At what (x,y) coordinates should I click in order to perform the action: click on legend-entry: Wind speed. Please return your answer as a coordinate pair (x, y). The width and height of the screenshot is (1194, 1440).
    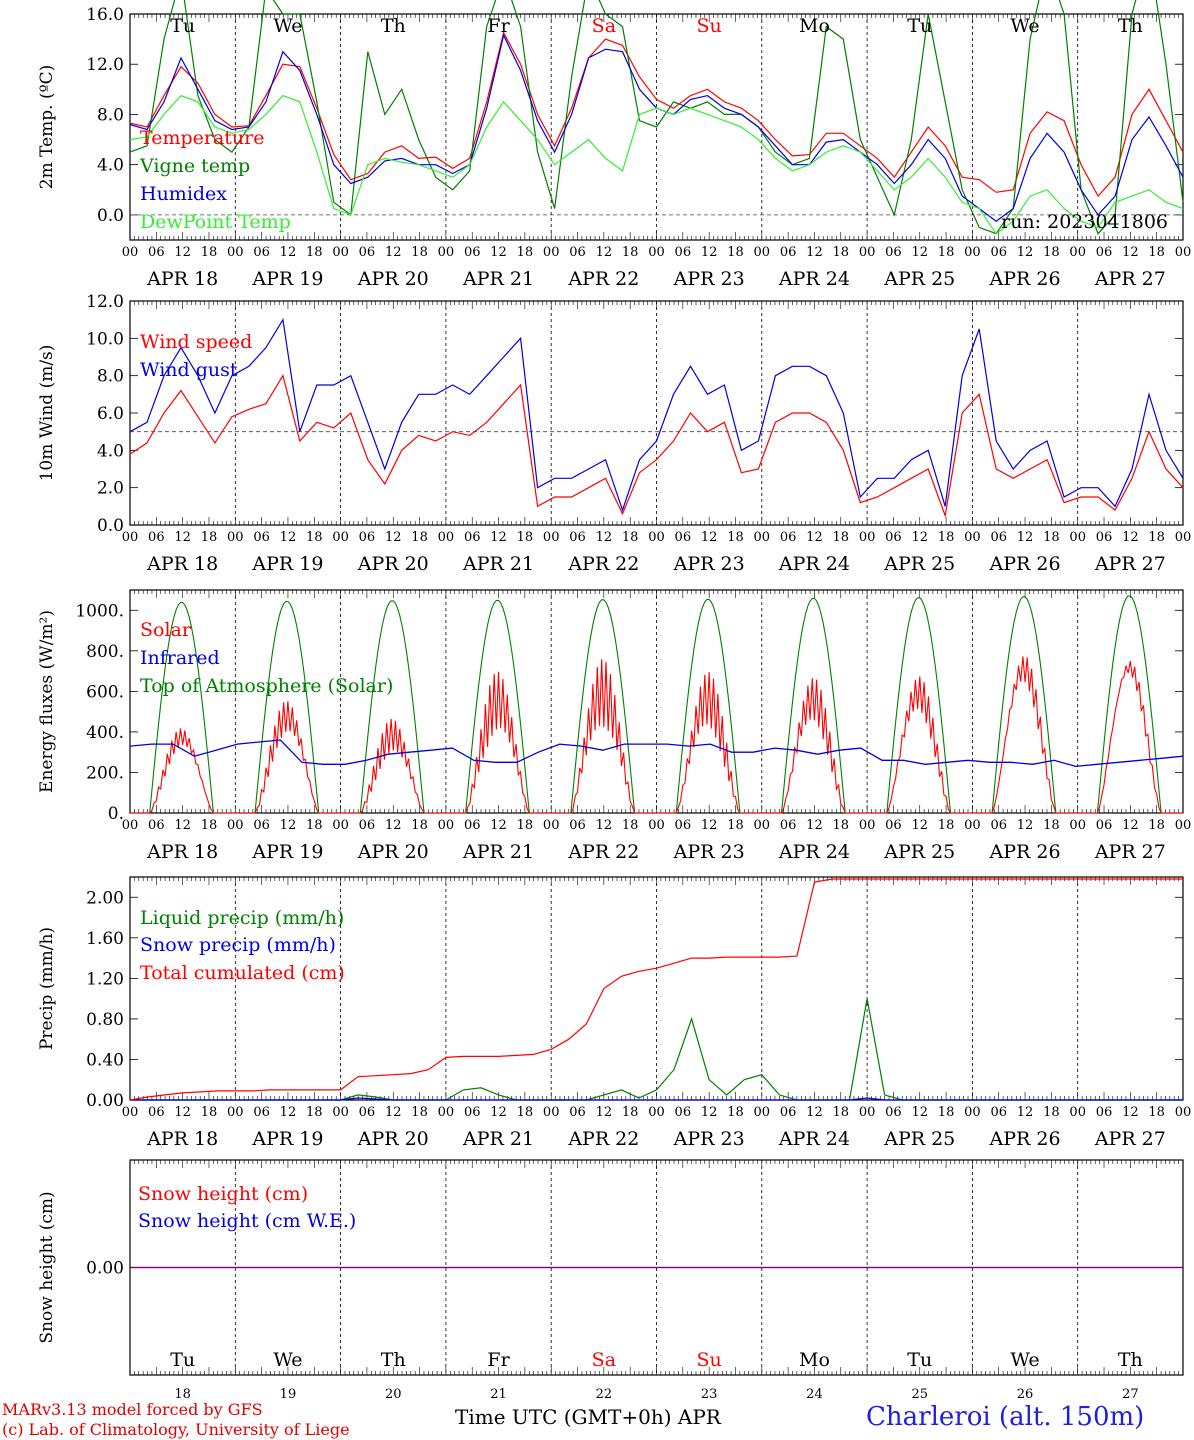
    Looking at the image, I should click on (196, 342).